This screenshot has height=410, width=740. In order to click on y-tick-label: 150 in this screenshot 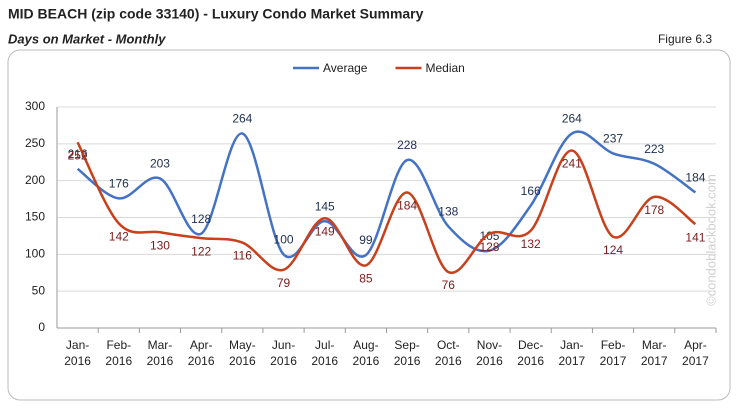, I will do `click(35, 217)`.